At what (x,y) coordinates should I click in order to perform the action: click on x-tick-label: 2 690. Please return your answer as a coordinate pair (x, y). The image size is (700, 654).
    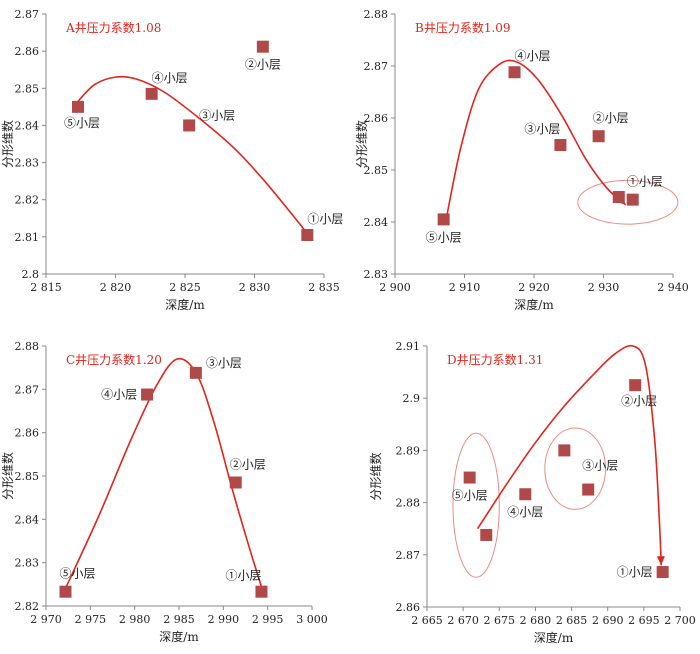
    Looking at the image, I should click on (608, 620).